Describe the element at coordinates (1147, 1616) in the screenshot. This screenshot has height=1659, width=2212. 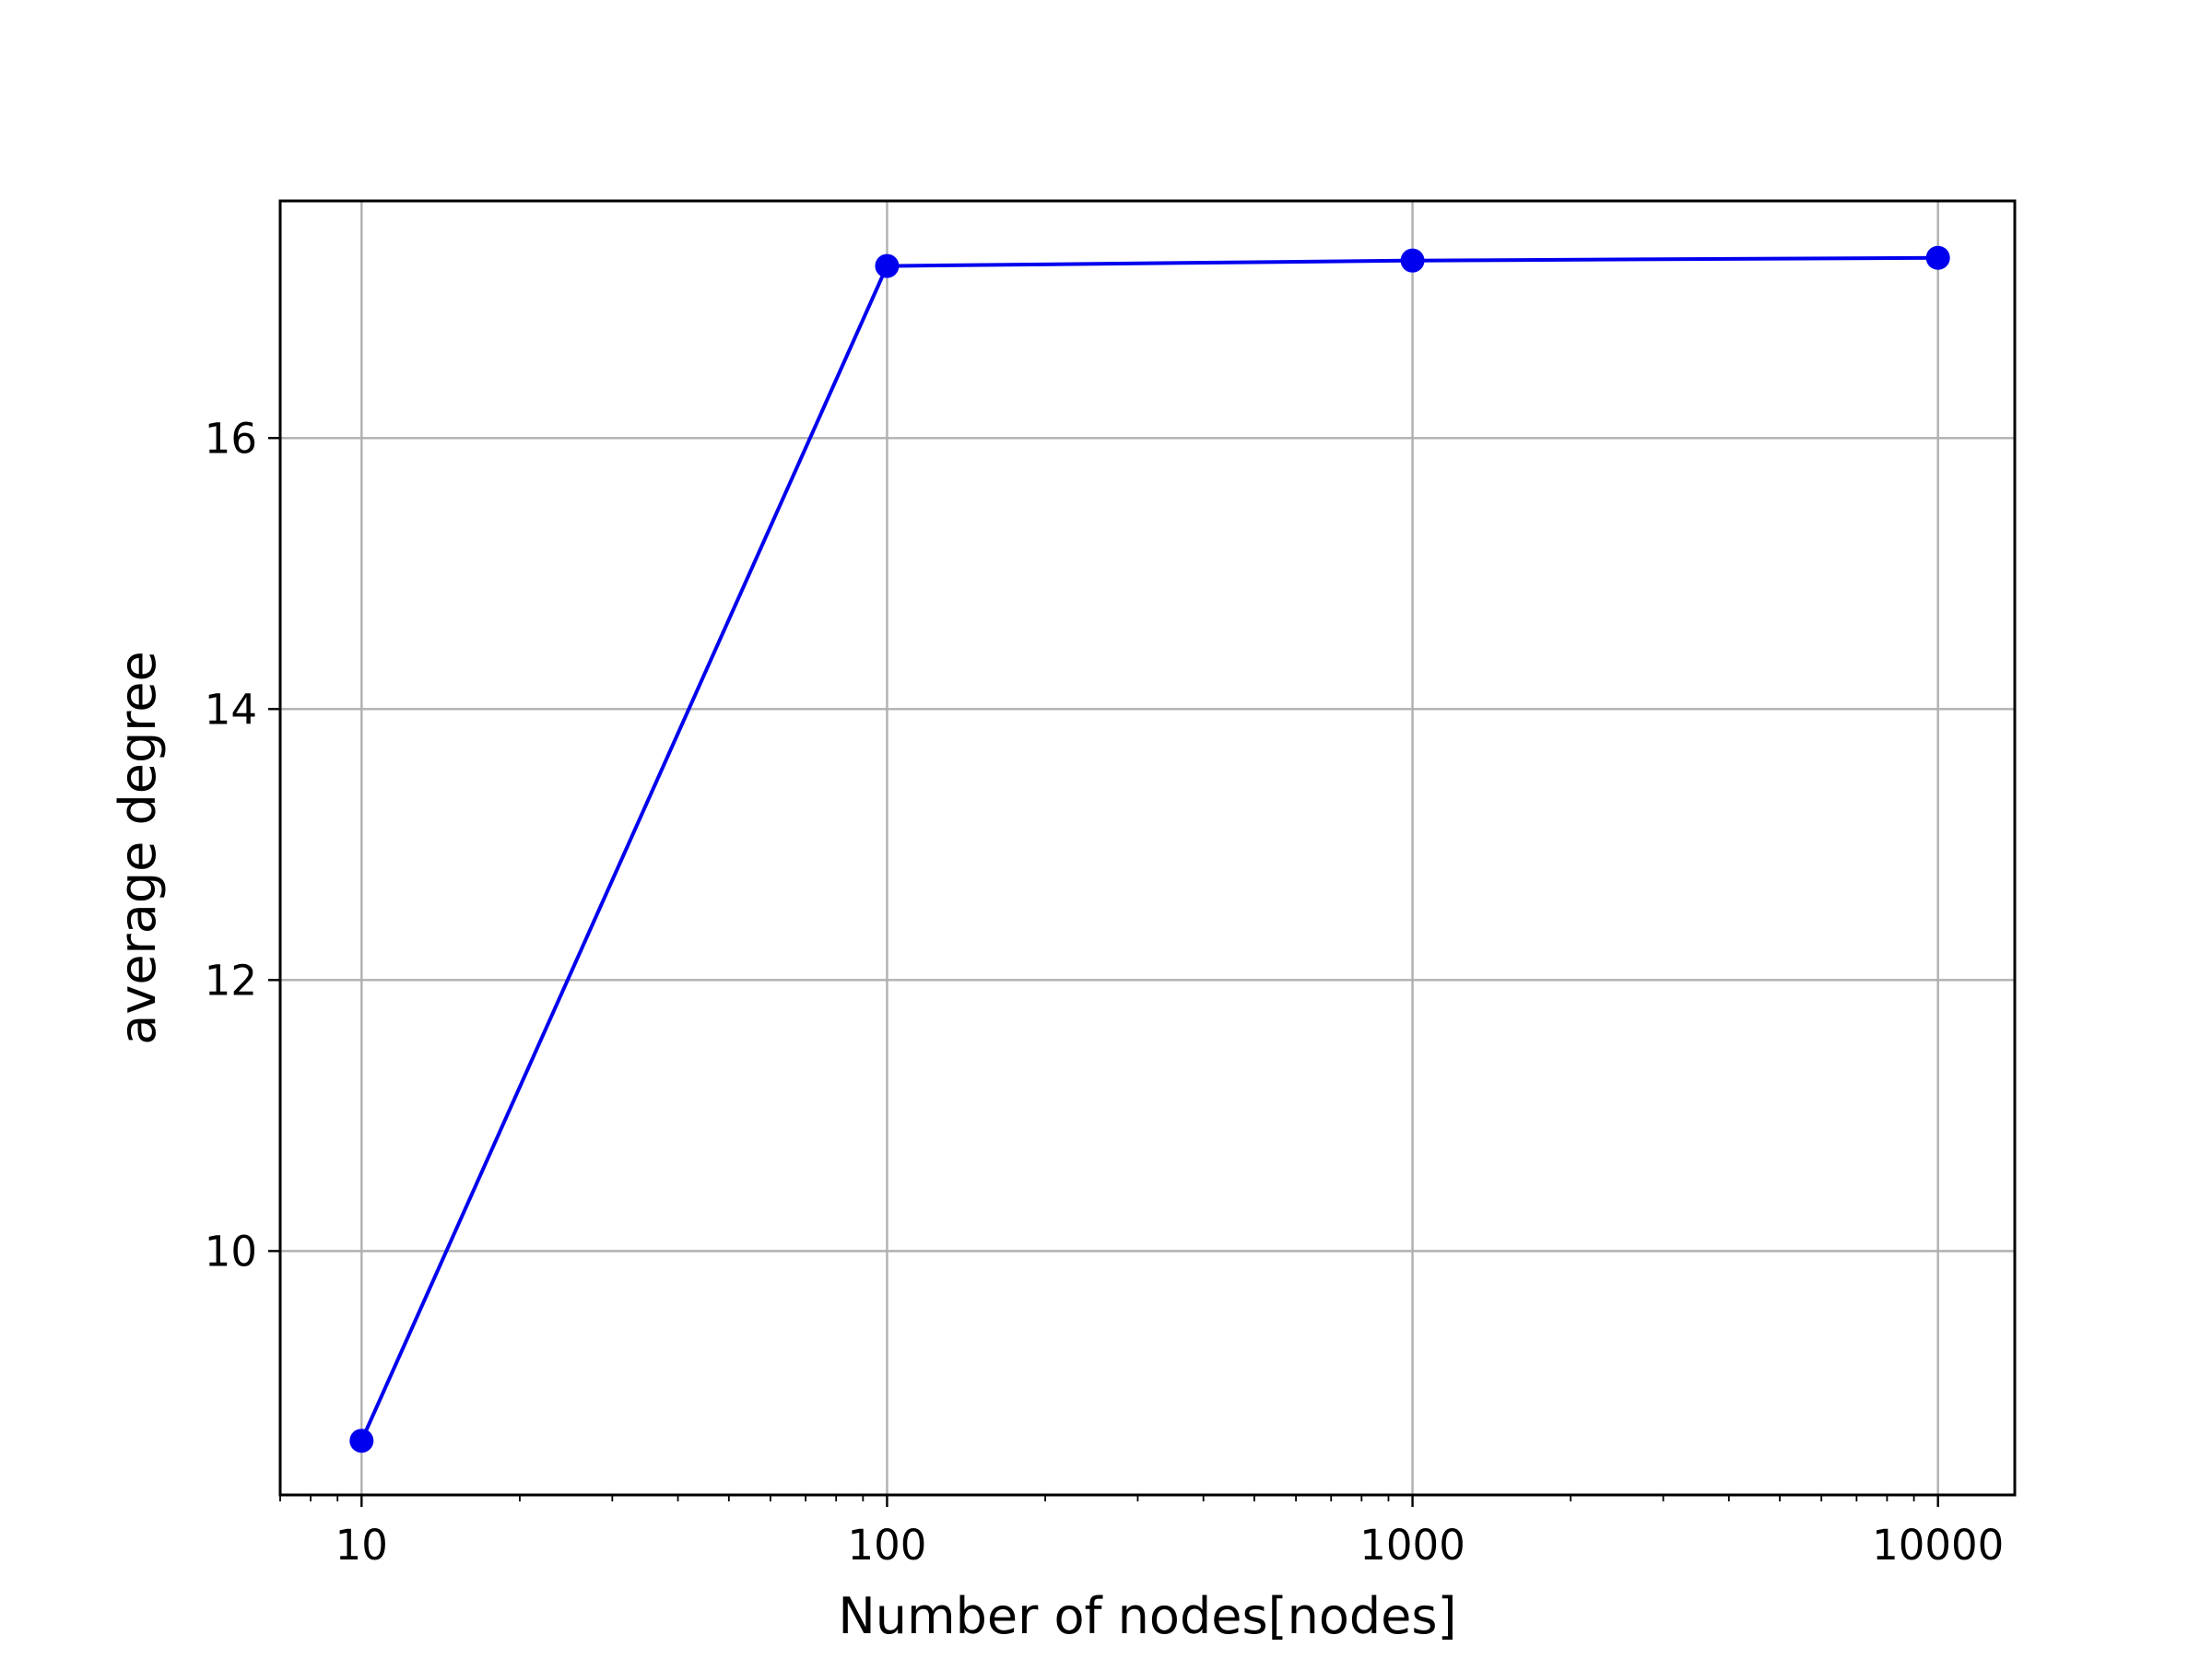
I see `x-axis-title: Number of nodes[nodes]` at that location.